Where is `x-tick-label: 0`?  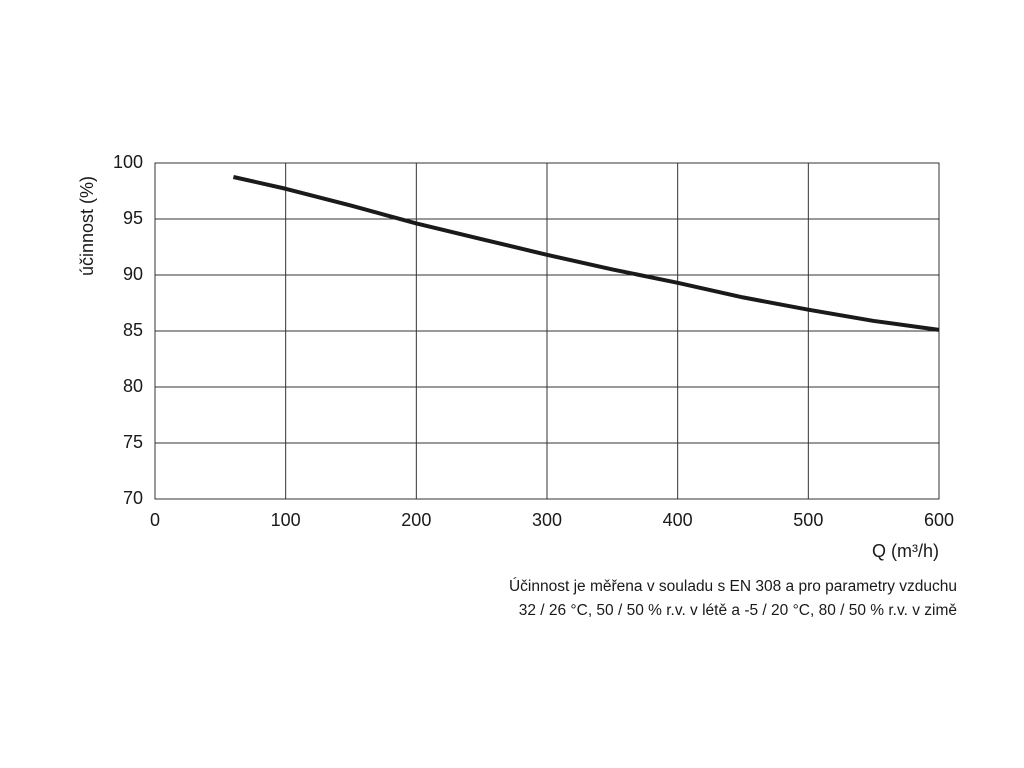 x-tick-label: 0 is located at coordinates (155, 520).